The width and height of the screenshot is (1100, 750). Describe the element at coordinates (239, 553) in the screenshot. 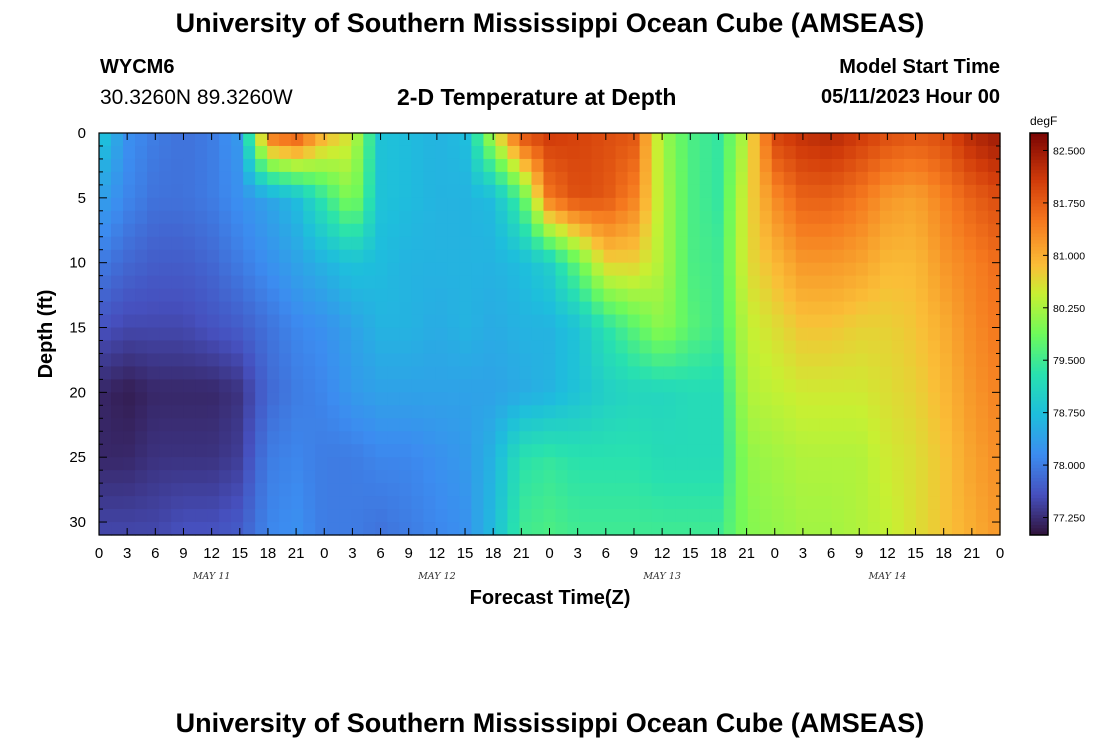

I see `x-tick-label: 15` at that location.